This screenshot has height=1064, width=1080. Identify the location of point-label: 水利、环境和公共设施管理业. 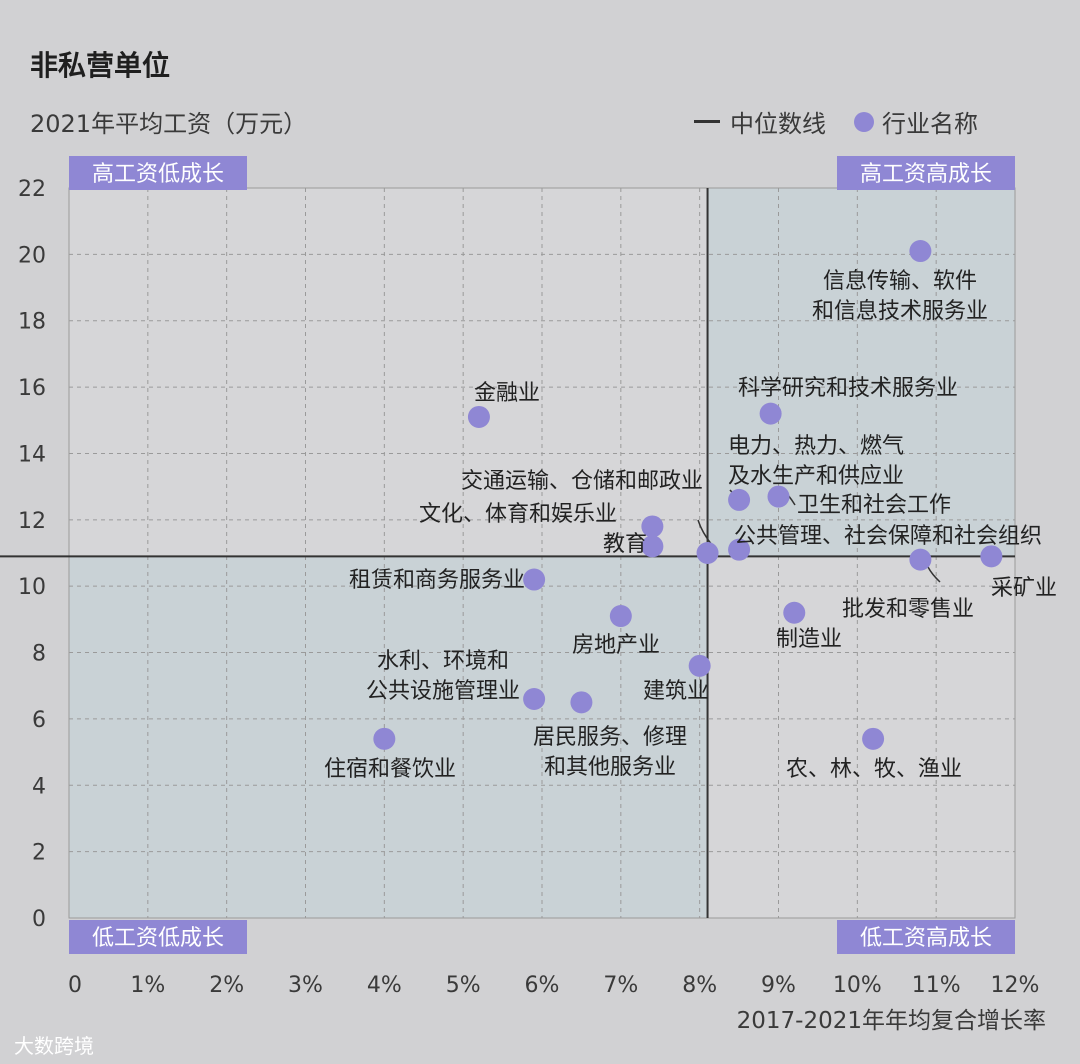
(443, 676).